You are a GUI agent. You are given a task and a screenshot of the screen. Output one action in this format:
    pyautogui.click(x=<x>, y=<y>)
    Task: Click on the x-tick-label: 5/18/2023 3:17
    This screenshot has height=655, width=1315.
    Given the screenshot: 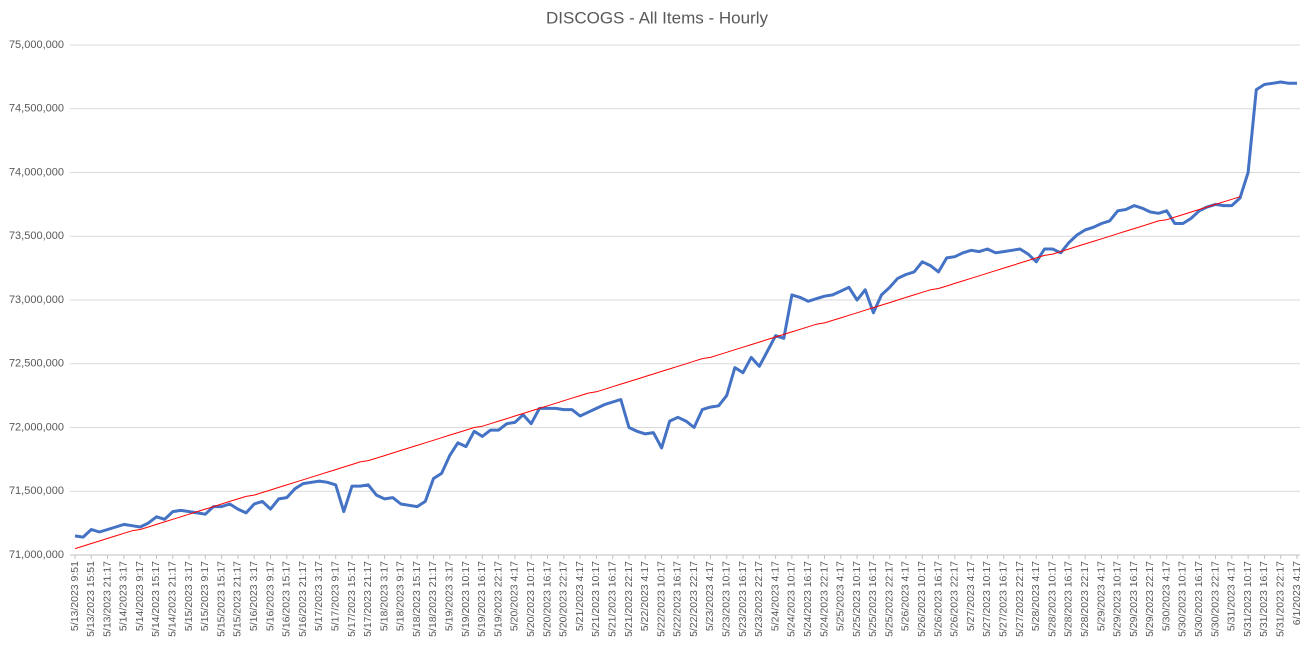 What is the action you would take?
    pyautogui.click(x=384, y=596)
    